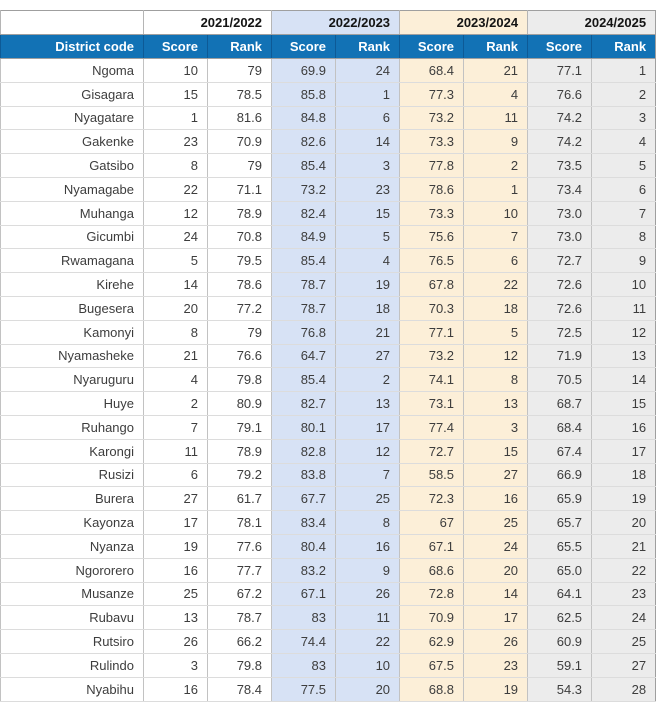 The height and width of the screenshot is (702, 656). Describe the element at coordinates (431, 94) in the screenshot. I see `score-cell: 77.3` at that location.